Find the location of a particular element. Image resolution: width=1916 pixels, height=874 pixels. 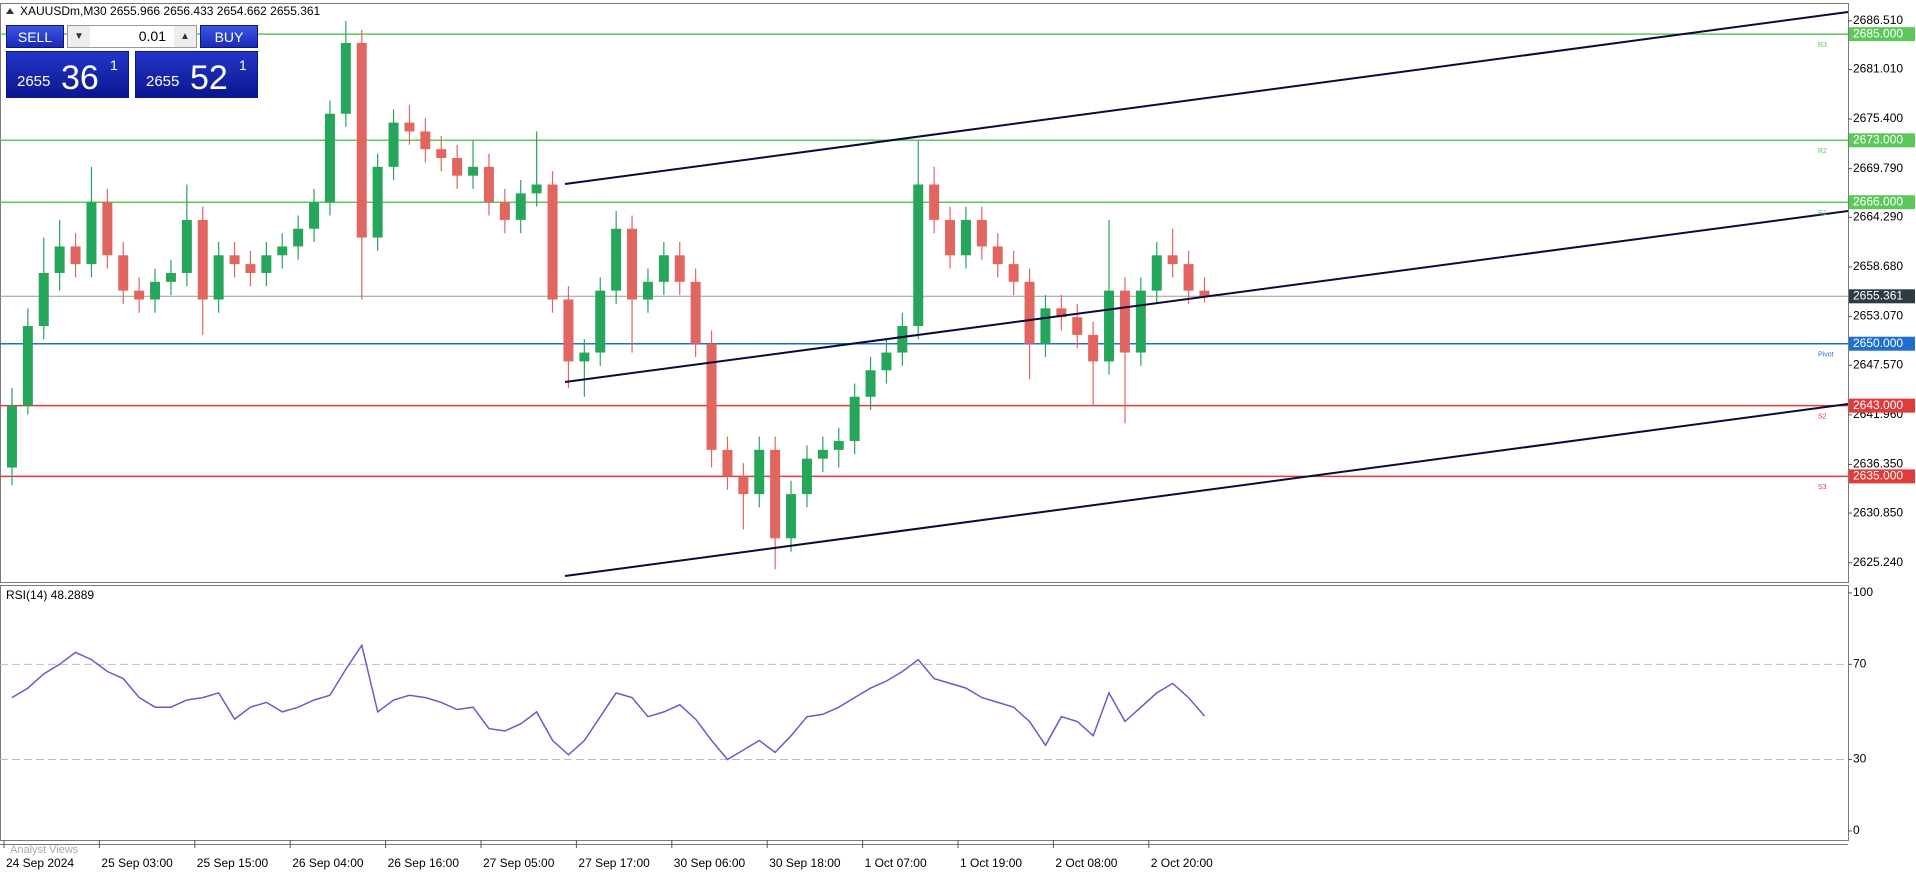

volume-up: ▲ is located at coordinates (185, 36).